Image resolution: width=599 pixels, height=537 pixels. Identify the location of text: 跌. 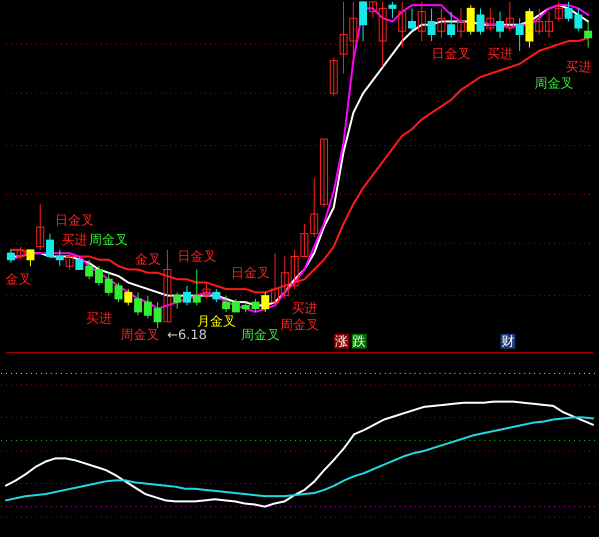
(359, 342).